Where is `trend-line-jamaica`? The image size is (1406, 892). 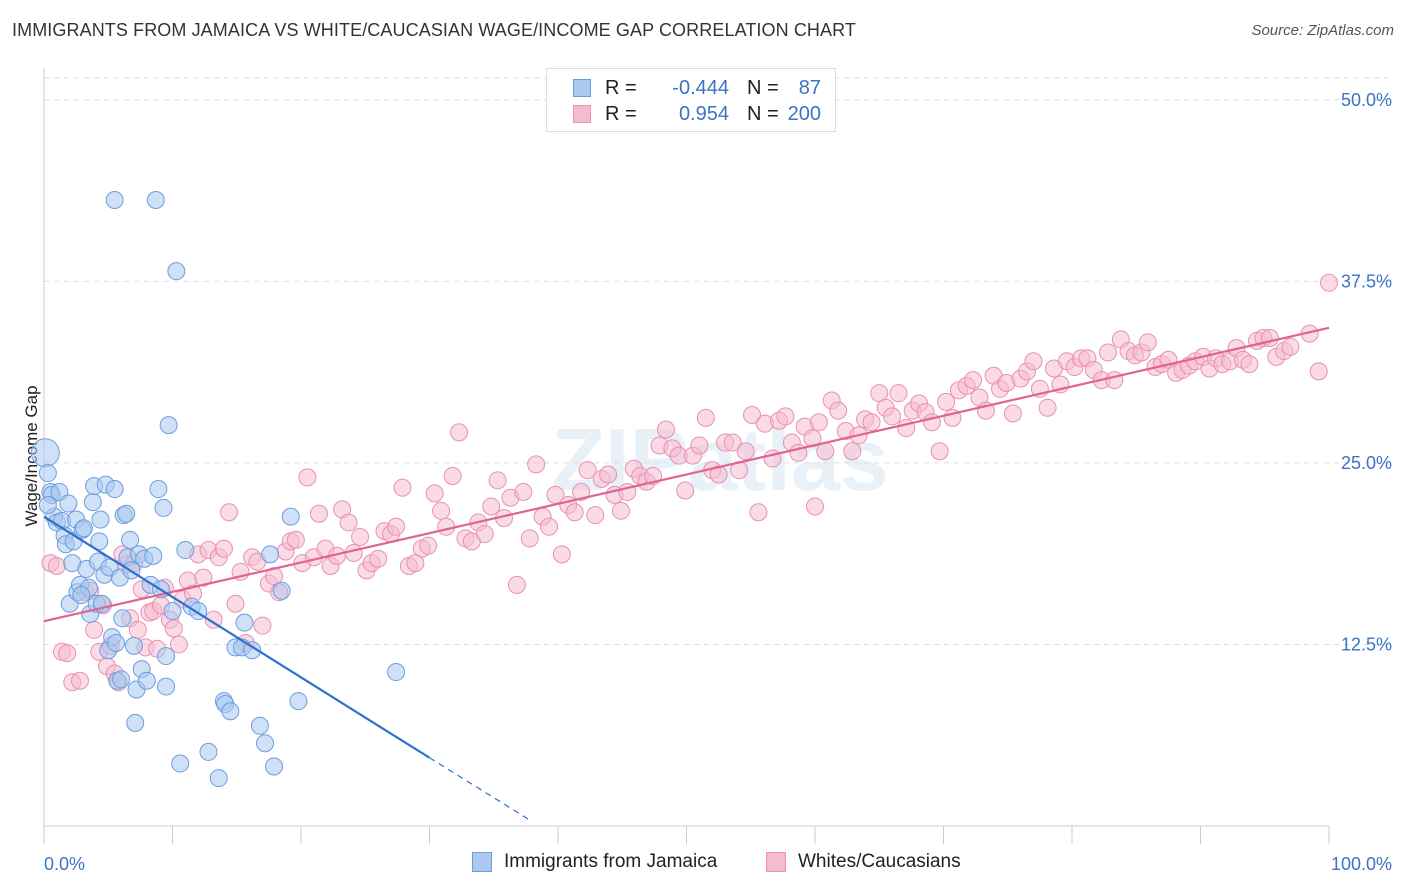
trend-line-jamaica is located at coordinates (237, 637).